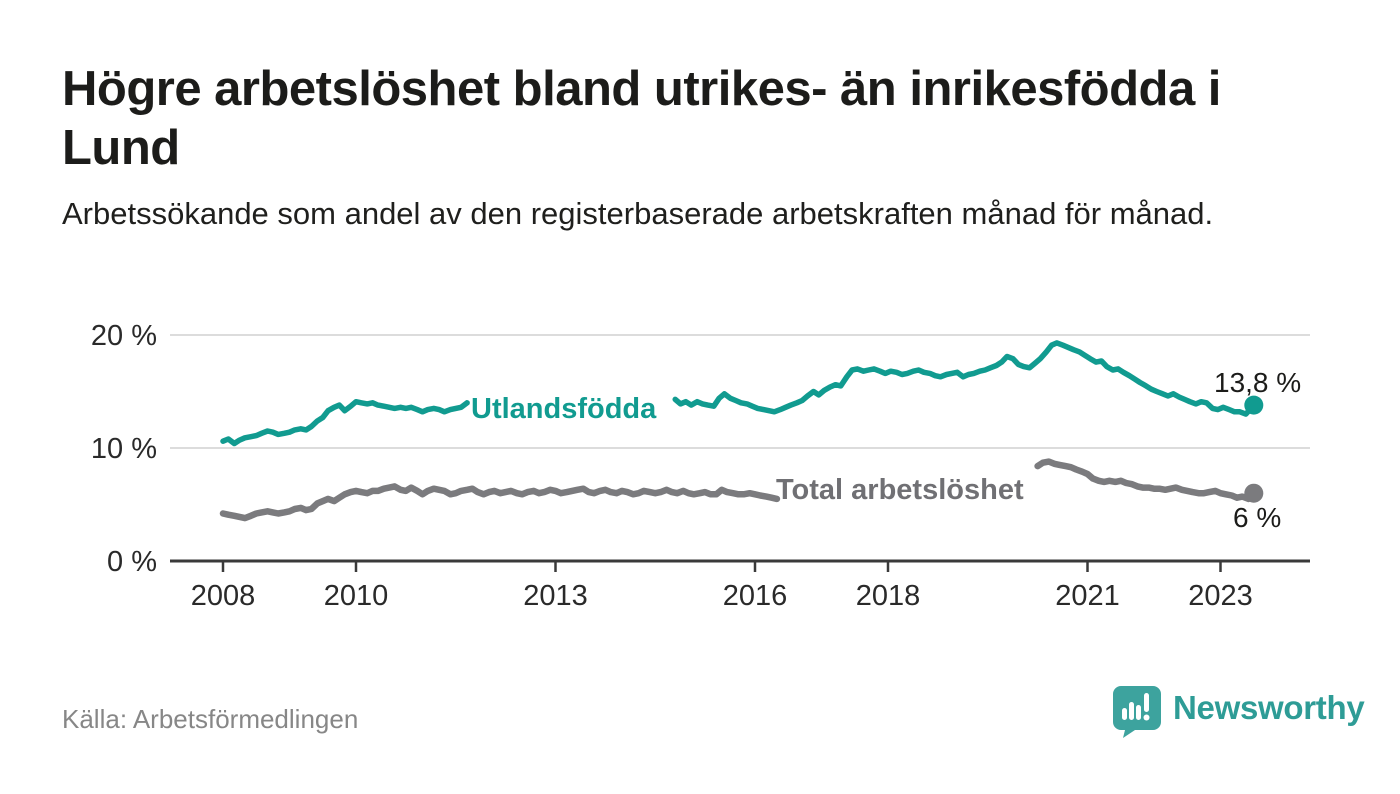 The image size is (1400, 794). Describe the element at coordinates (1257, 517) in the screenshot. I see `end-value-label-total: 6 %` at that location.